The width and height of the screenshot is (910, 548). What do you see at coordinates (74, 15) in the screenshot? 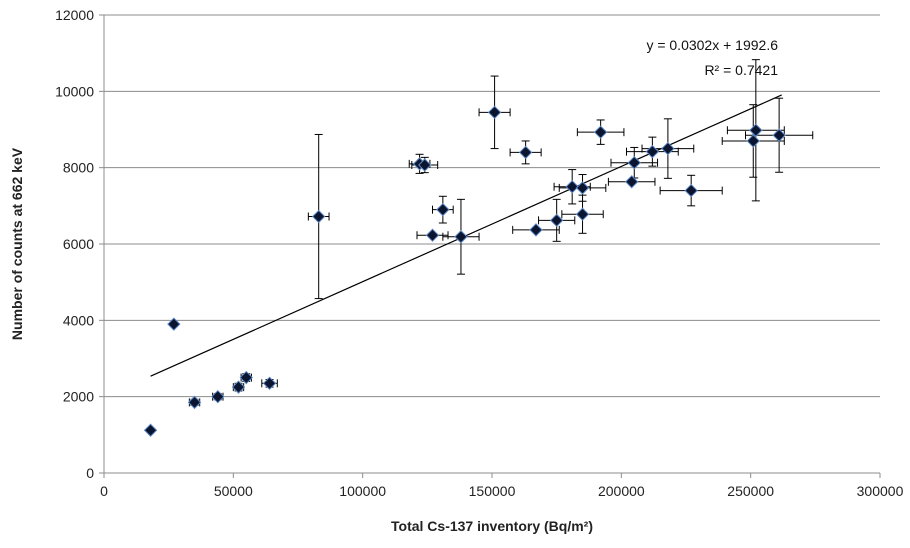
I see `y-tick-label: 12000` at bounding box center [74, 15].